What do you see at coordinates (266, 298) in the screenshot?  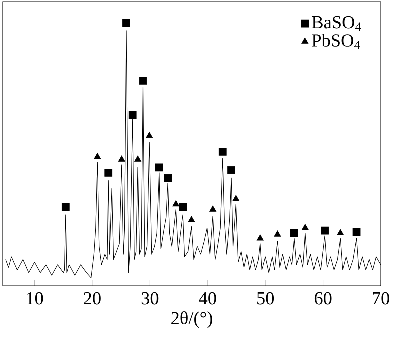 I see `x-tick-label: 50` at bounding box center [266, 298].